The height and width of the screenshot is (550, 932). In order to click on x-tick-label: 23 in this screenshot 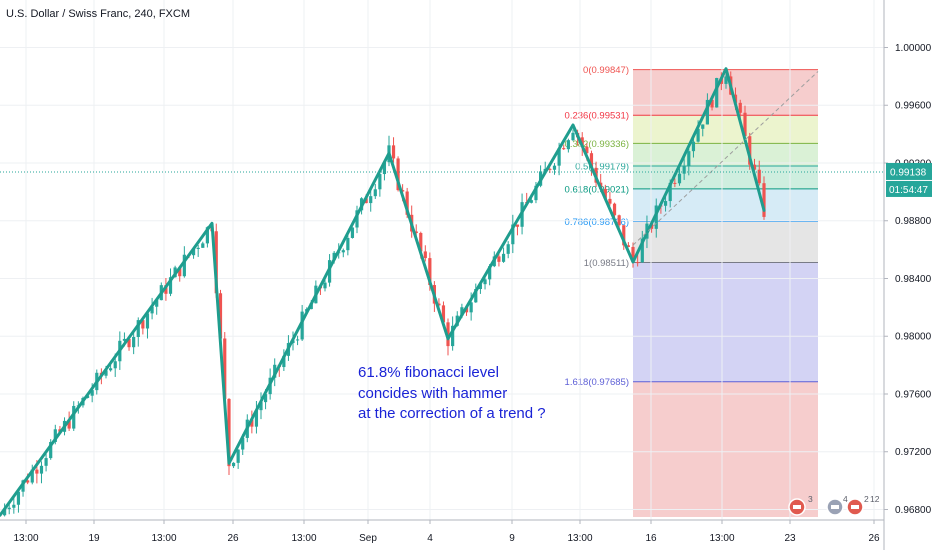, I will do `click(790, 538)`.